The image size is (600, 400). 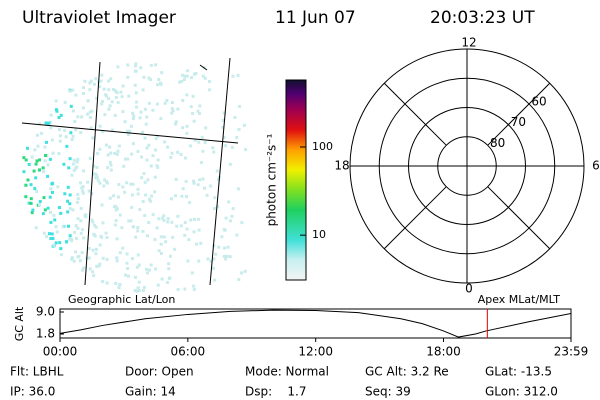 What do you see at coordinates (518, 122) in the screenshot?
I see `ring-label: 70` at bounding box center [518, 122].